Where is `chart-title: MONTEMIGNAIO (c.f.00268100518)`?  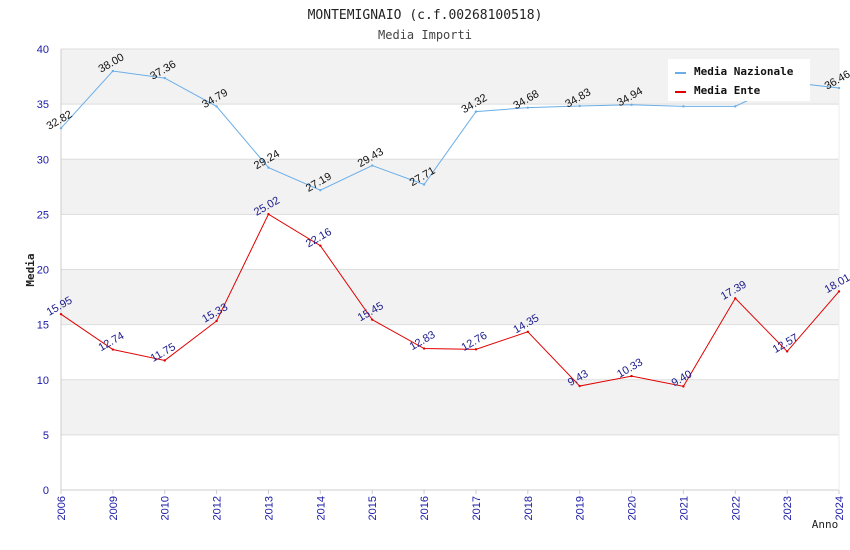
chart-title: MONTEMIGNAIO (c.f.00268100518) is located at coordinates (425, 15).